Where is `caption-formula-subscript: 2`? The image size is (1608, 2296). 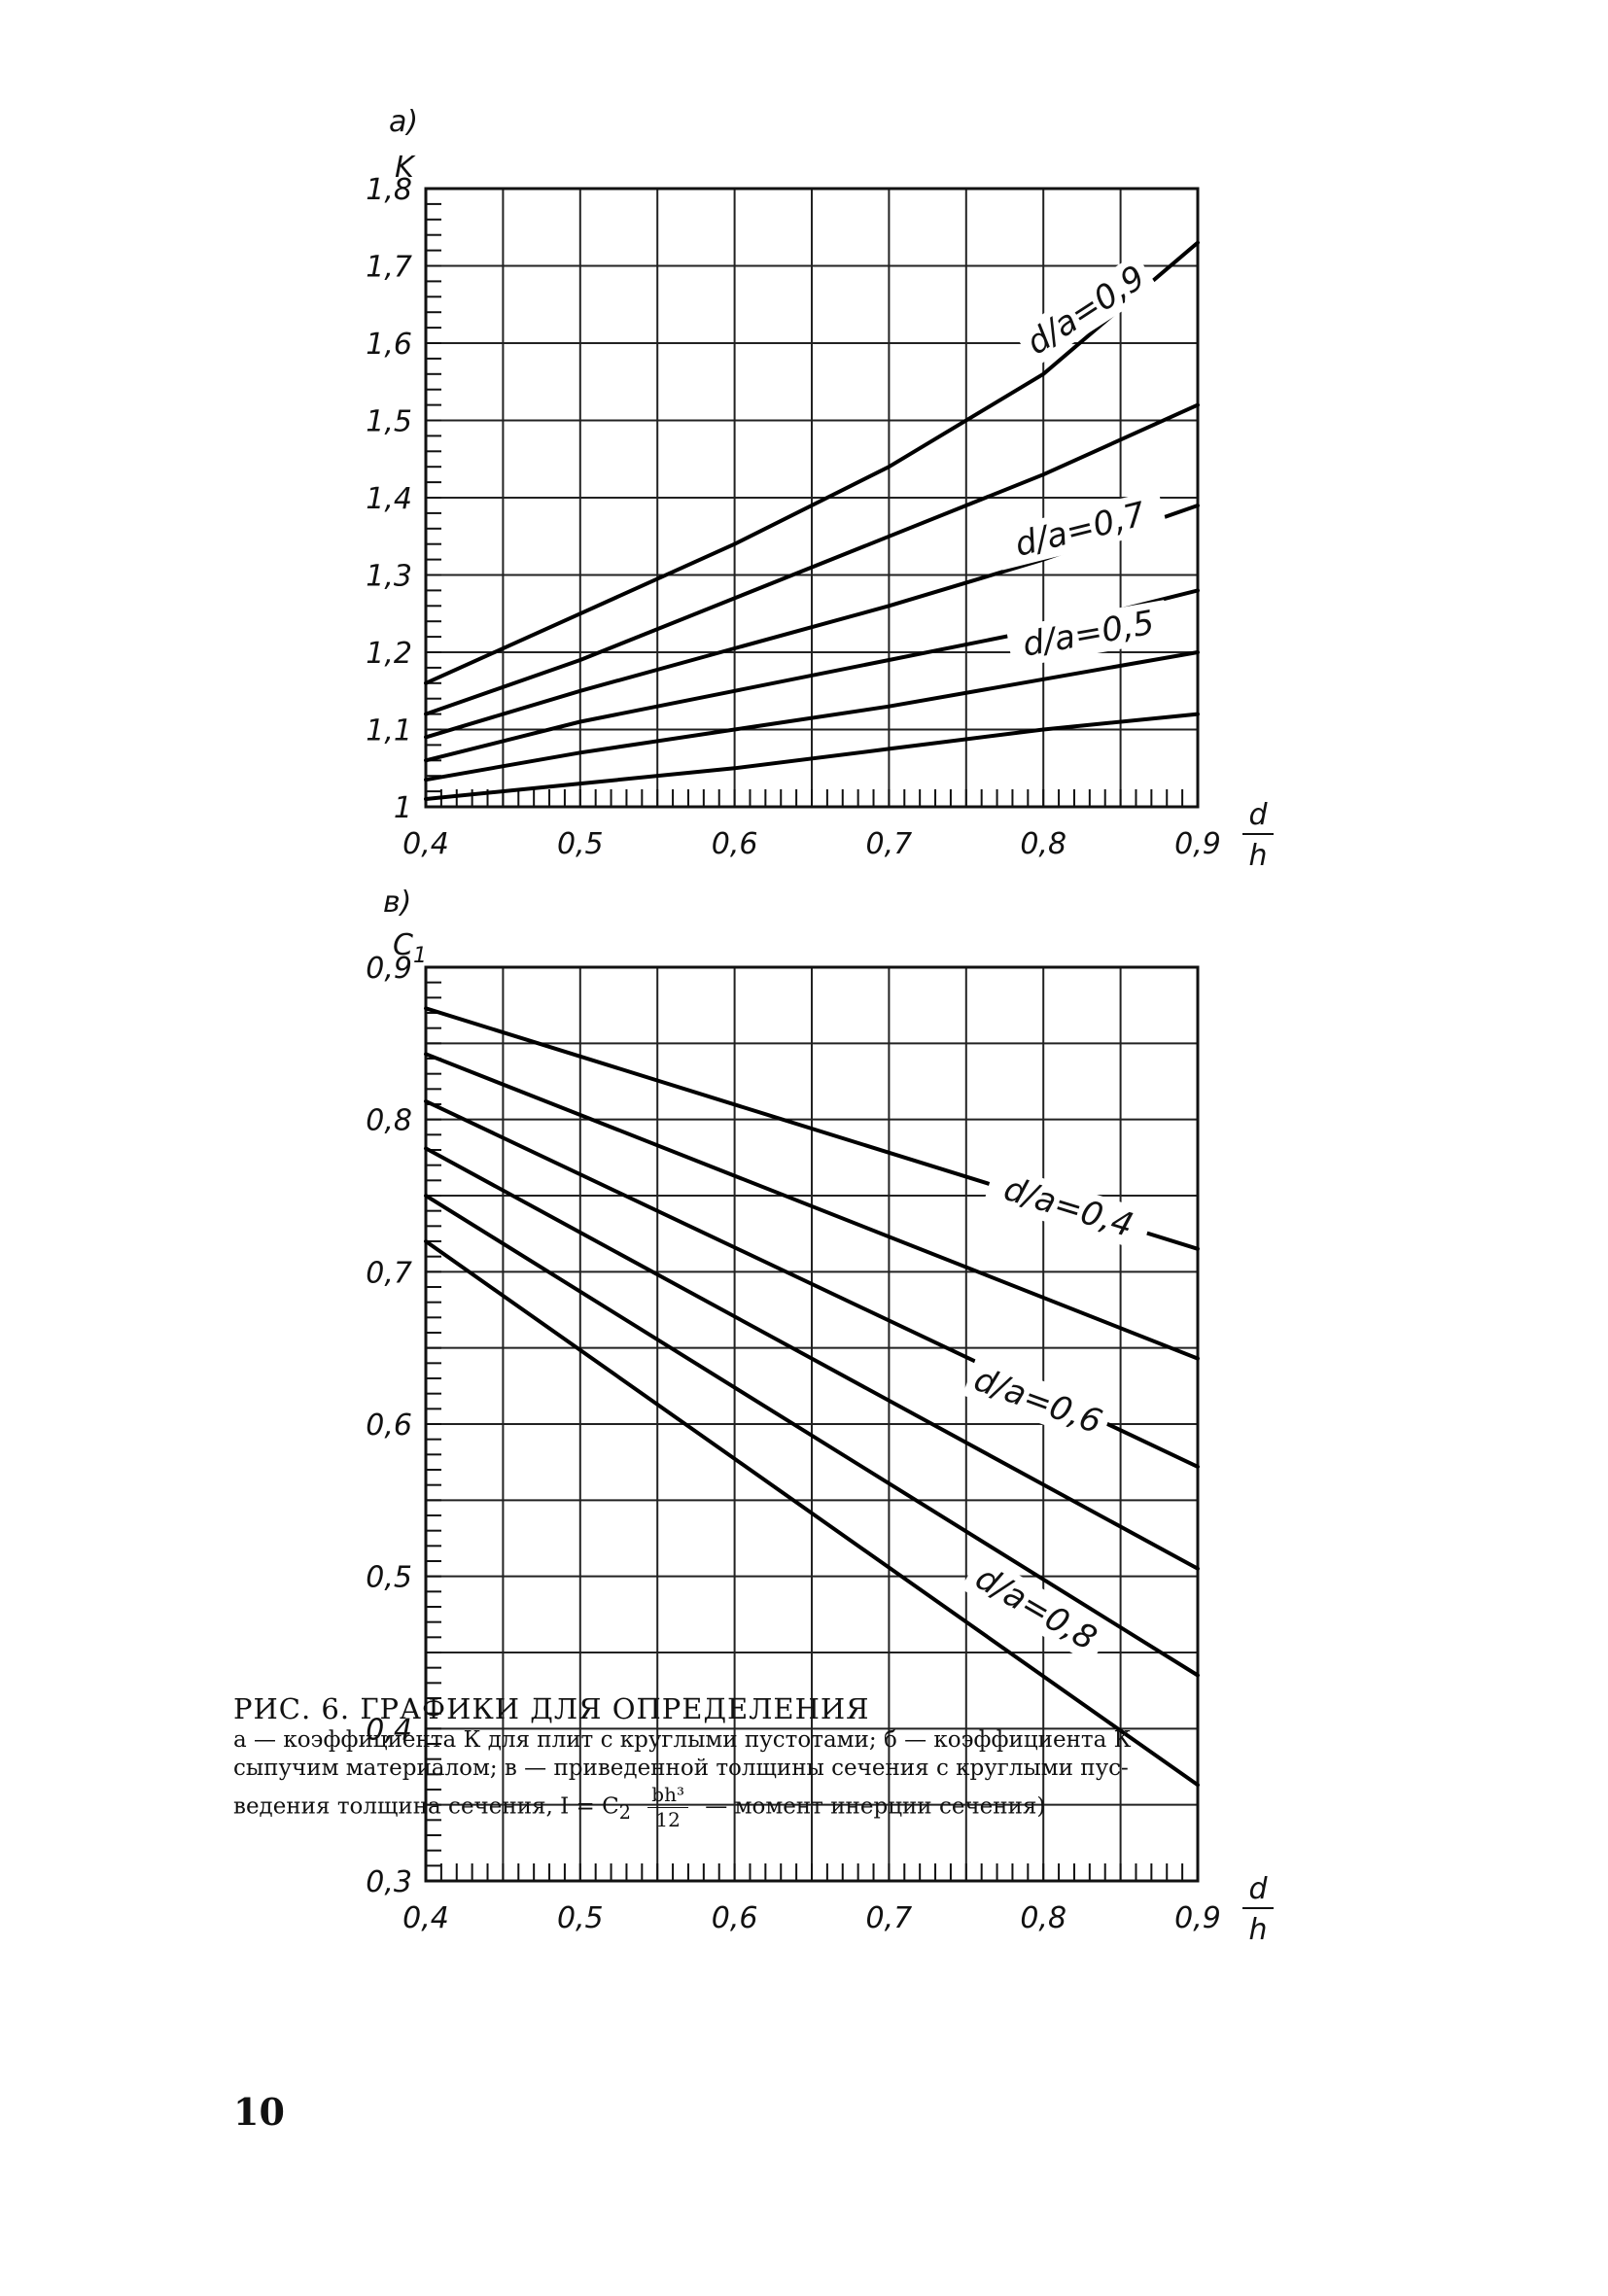 caption-formula-subscript: 2 is located at coordinates (625, 1812).